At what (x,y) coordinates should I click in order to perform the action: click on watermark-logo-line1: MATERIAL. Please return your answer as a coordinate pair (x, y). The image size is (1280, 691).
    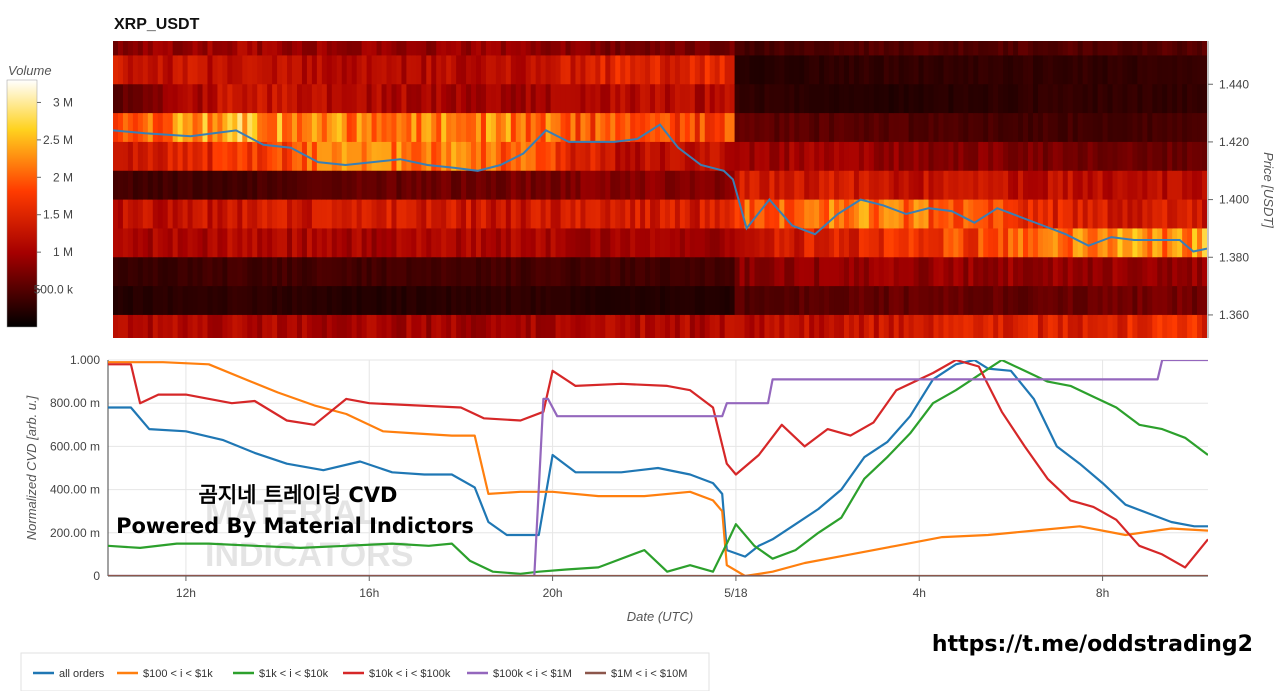
    Looking at the image, I should click on (291, 513).